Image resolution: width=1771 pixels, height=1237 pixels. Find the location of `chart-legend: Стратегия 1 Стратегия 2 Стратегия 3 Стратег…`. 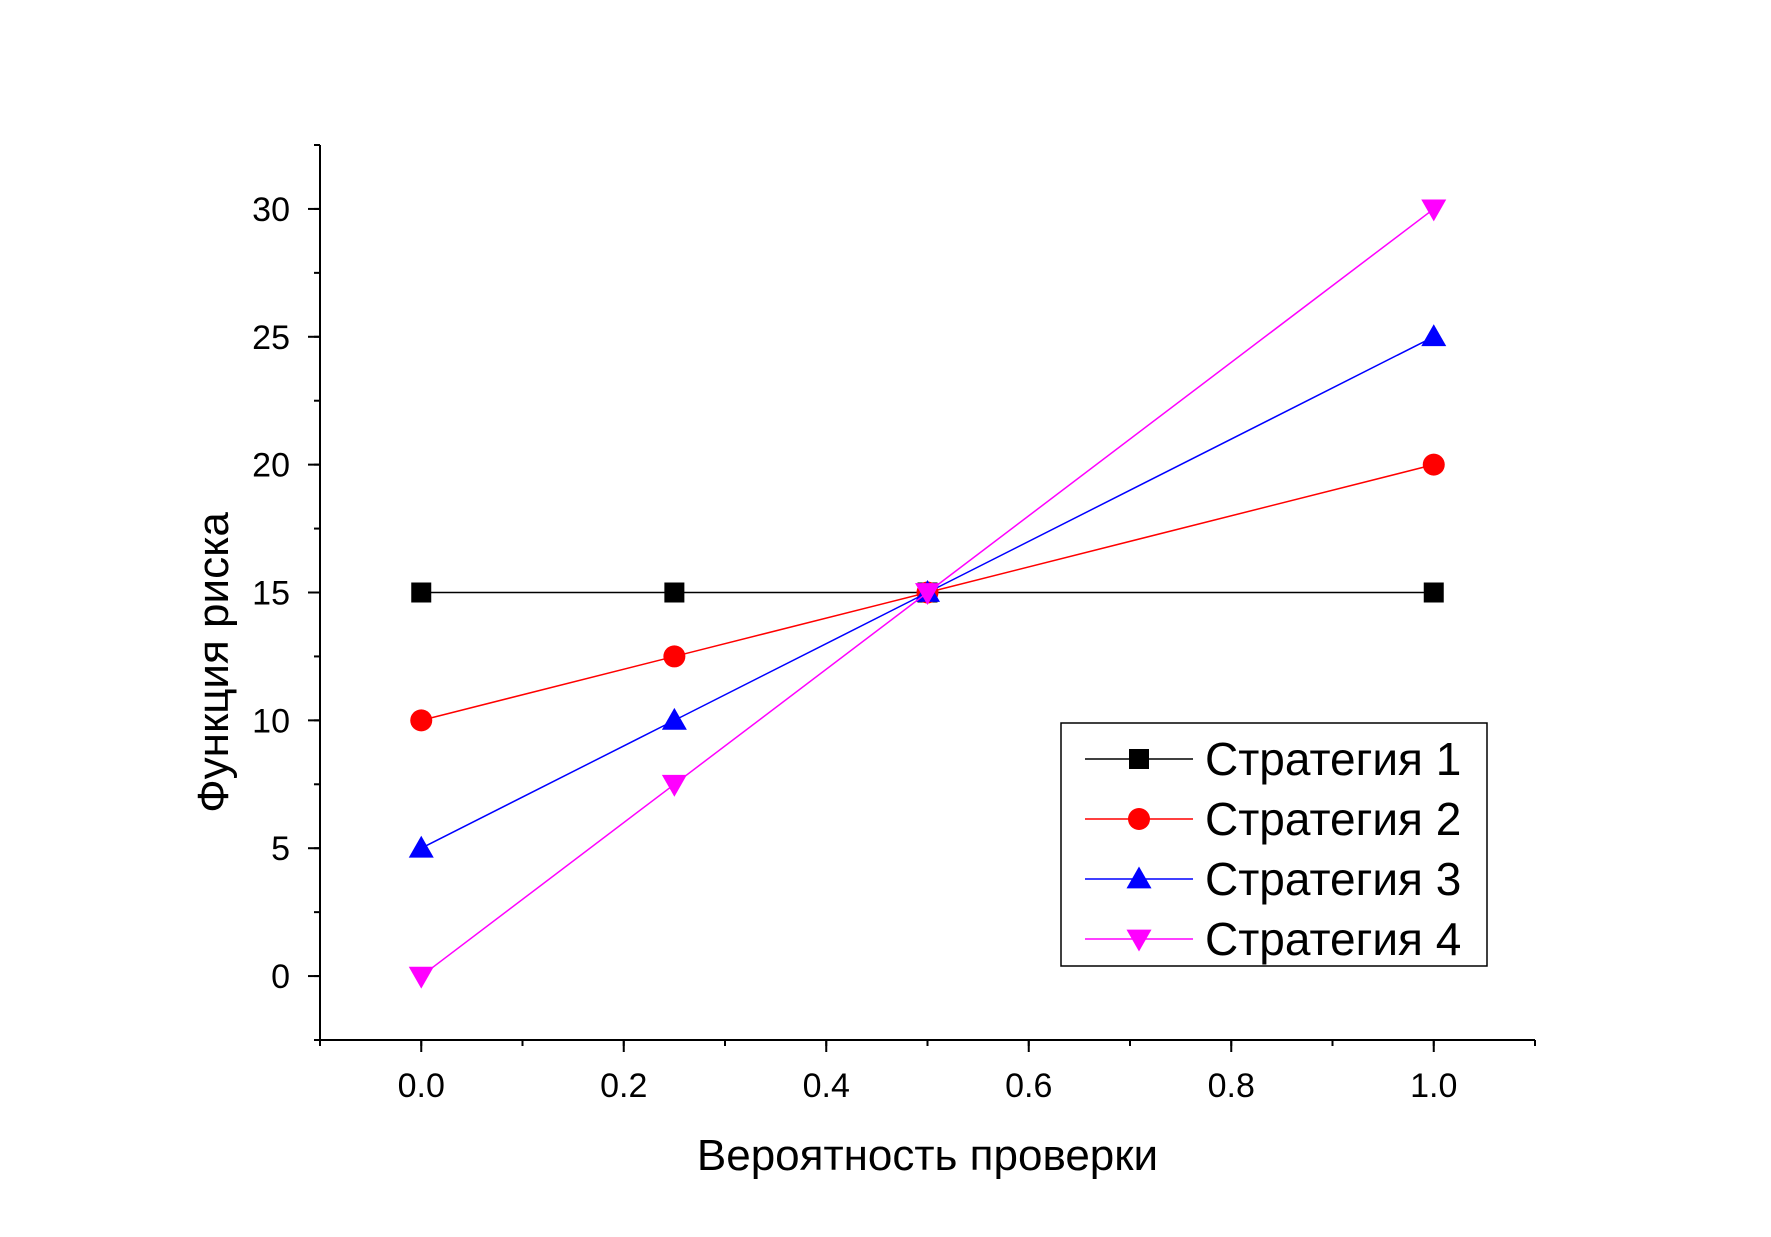

chart-legend: Стратегия 1 Стратегия 2 Стратегия 3 Стратег… is located at coordinates (1274, 844).